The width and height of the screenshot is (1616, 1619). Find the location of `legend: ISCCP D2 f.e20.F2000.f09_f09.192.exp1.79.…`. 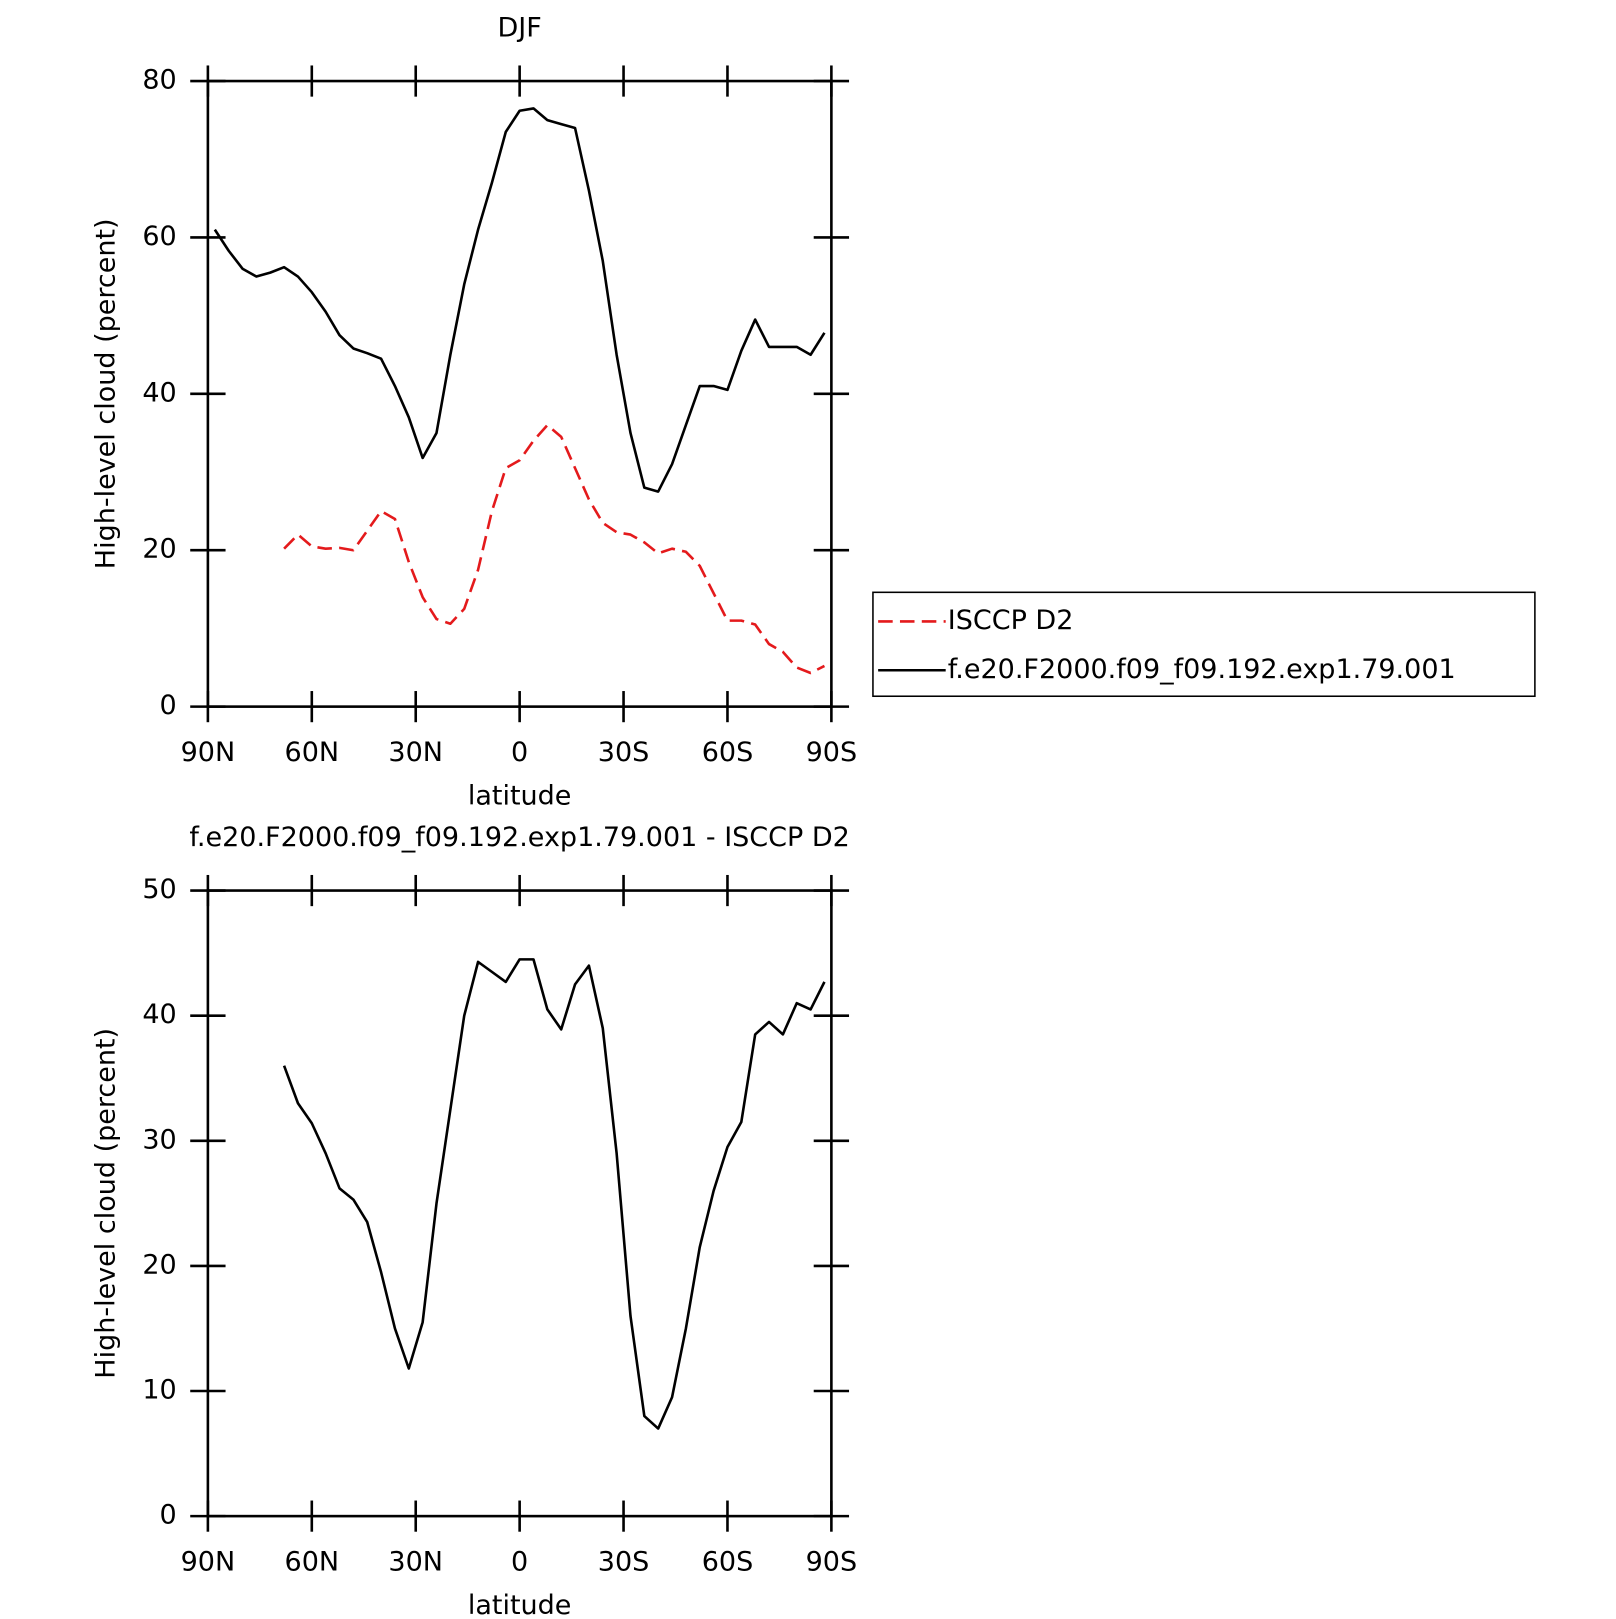

legend: ISCCP D2 f.e20.F2000.f09_f09.192.exp1.79.… is located at coordinates (1204, 644).